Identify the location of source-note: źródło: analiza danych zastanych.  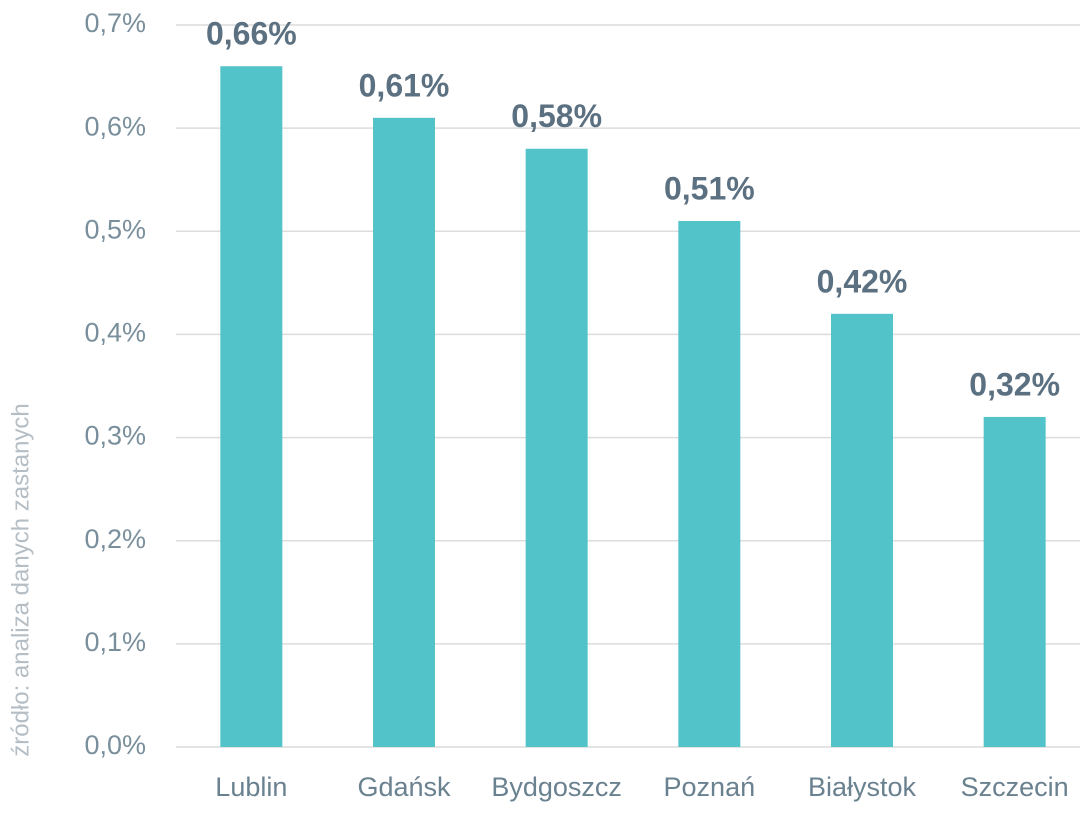
(20, 580).